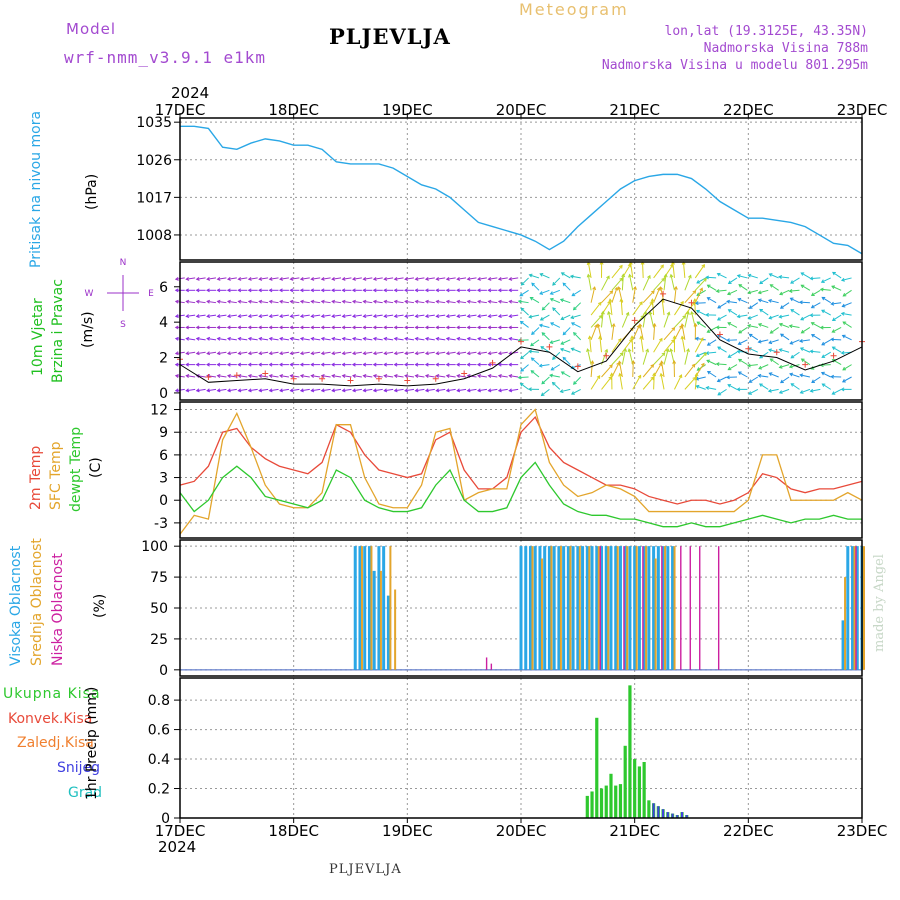  I want to click on product-title: Meteogram, so click(574, 9).